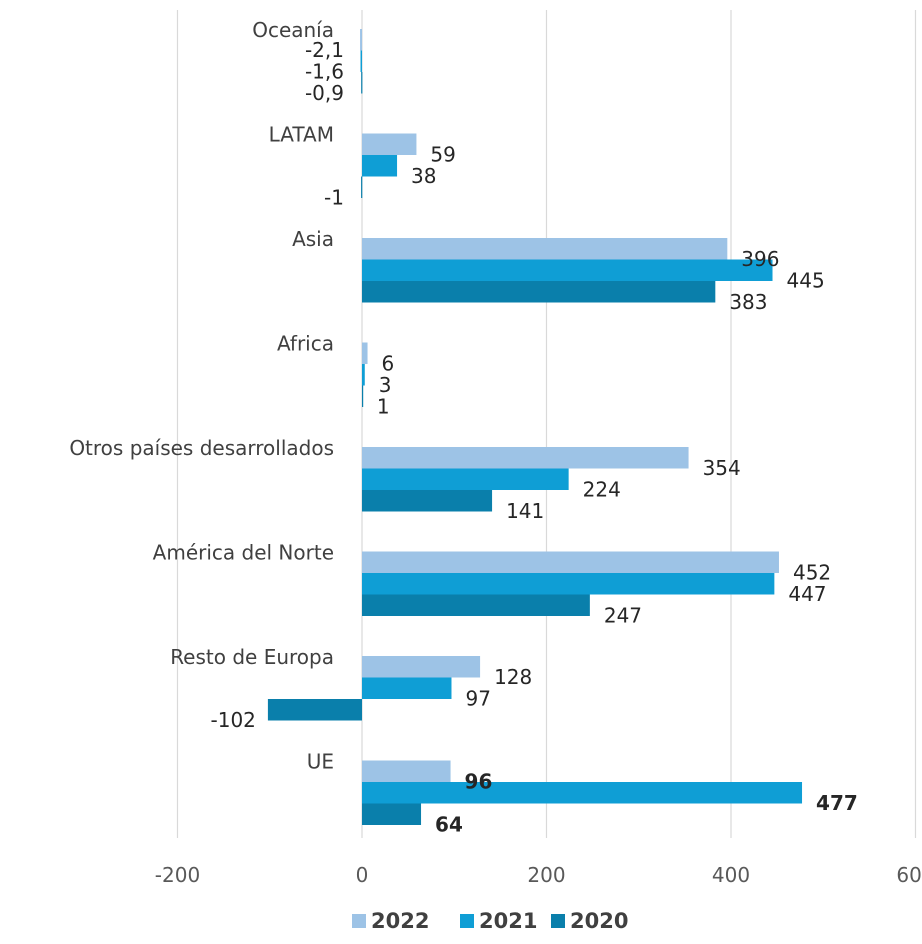  I want to click on bar-latam-2021, so click(380, 166).